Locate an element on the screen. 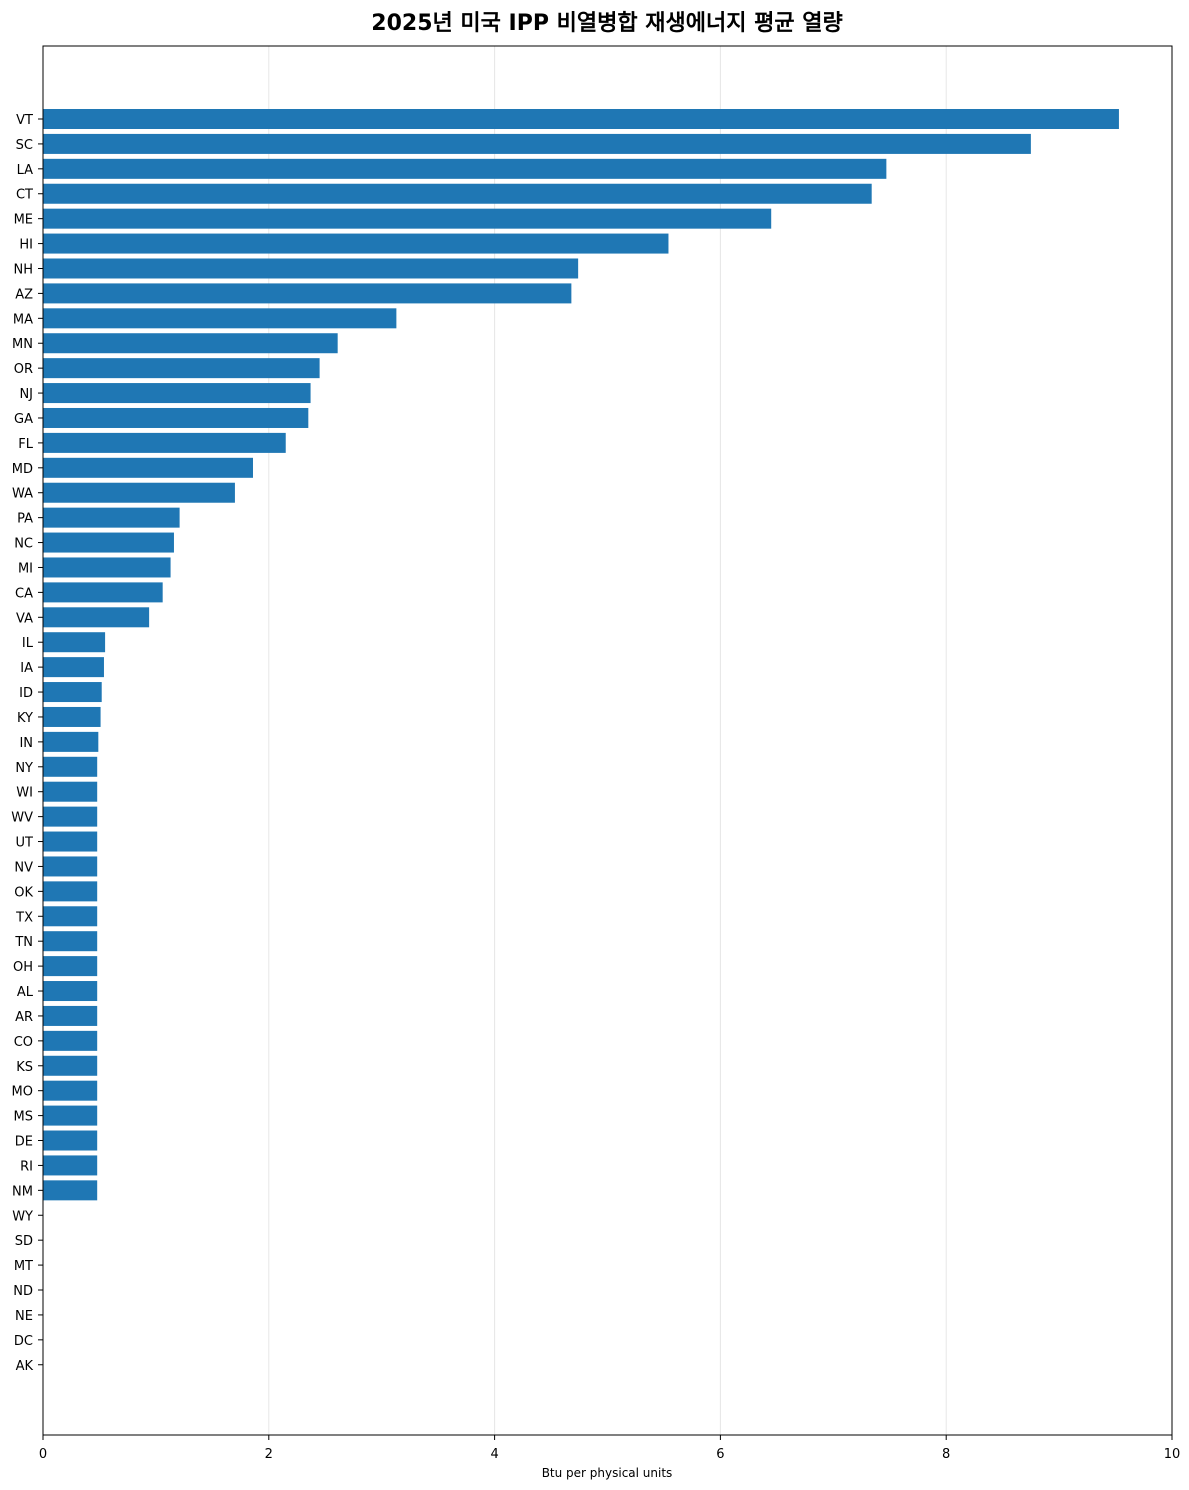  bar-la is located at coordinates (465, 168).